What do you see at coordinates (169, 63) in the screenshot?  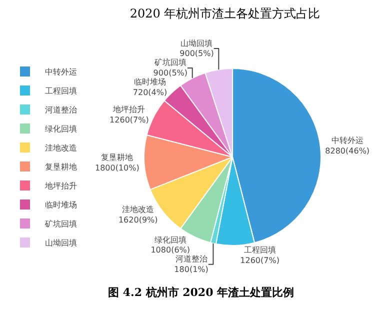 I see `slice-label: 矿坑回填` at bounding box center [169, 63].